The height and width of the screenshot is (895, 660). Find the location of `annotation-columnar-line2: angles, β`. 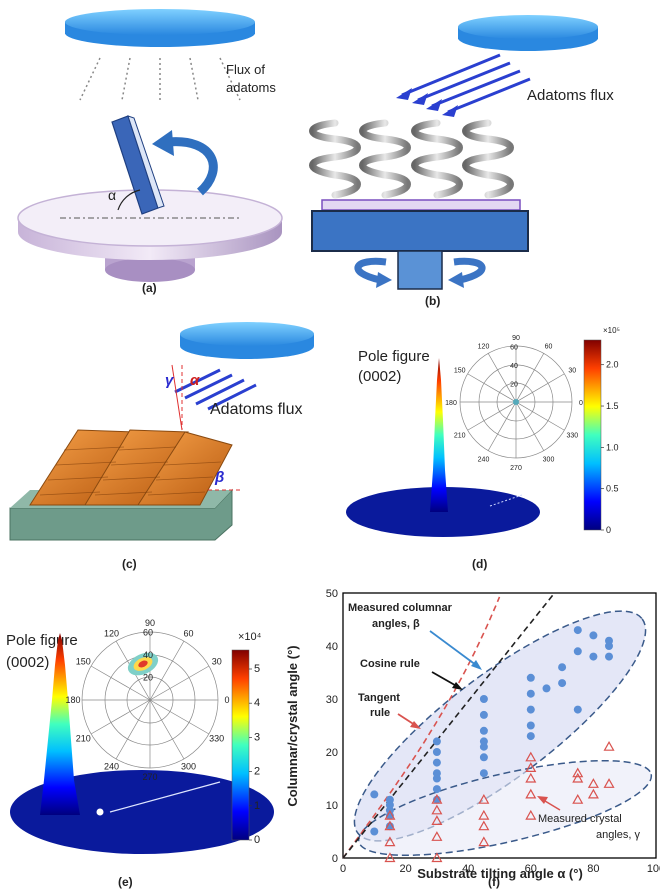

annotation-columnar-line2: angles, β is located at coordinates (396, 624).